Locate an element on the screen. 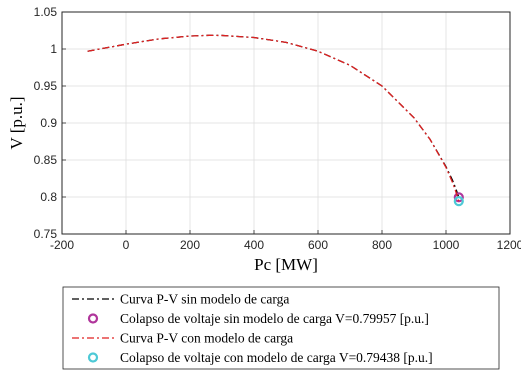  x-axis-label: Pc [MW] is located at coordinates (286, 264).